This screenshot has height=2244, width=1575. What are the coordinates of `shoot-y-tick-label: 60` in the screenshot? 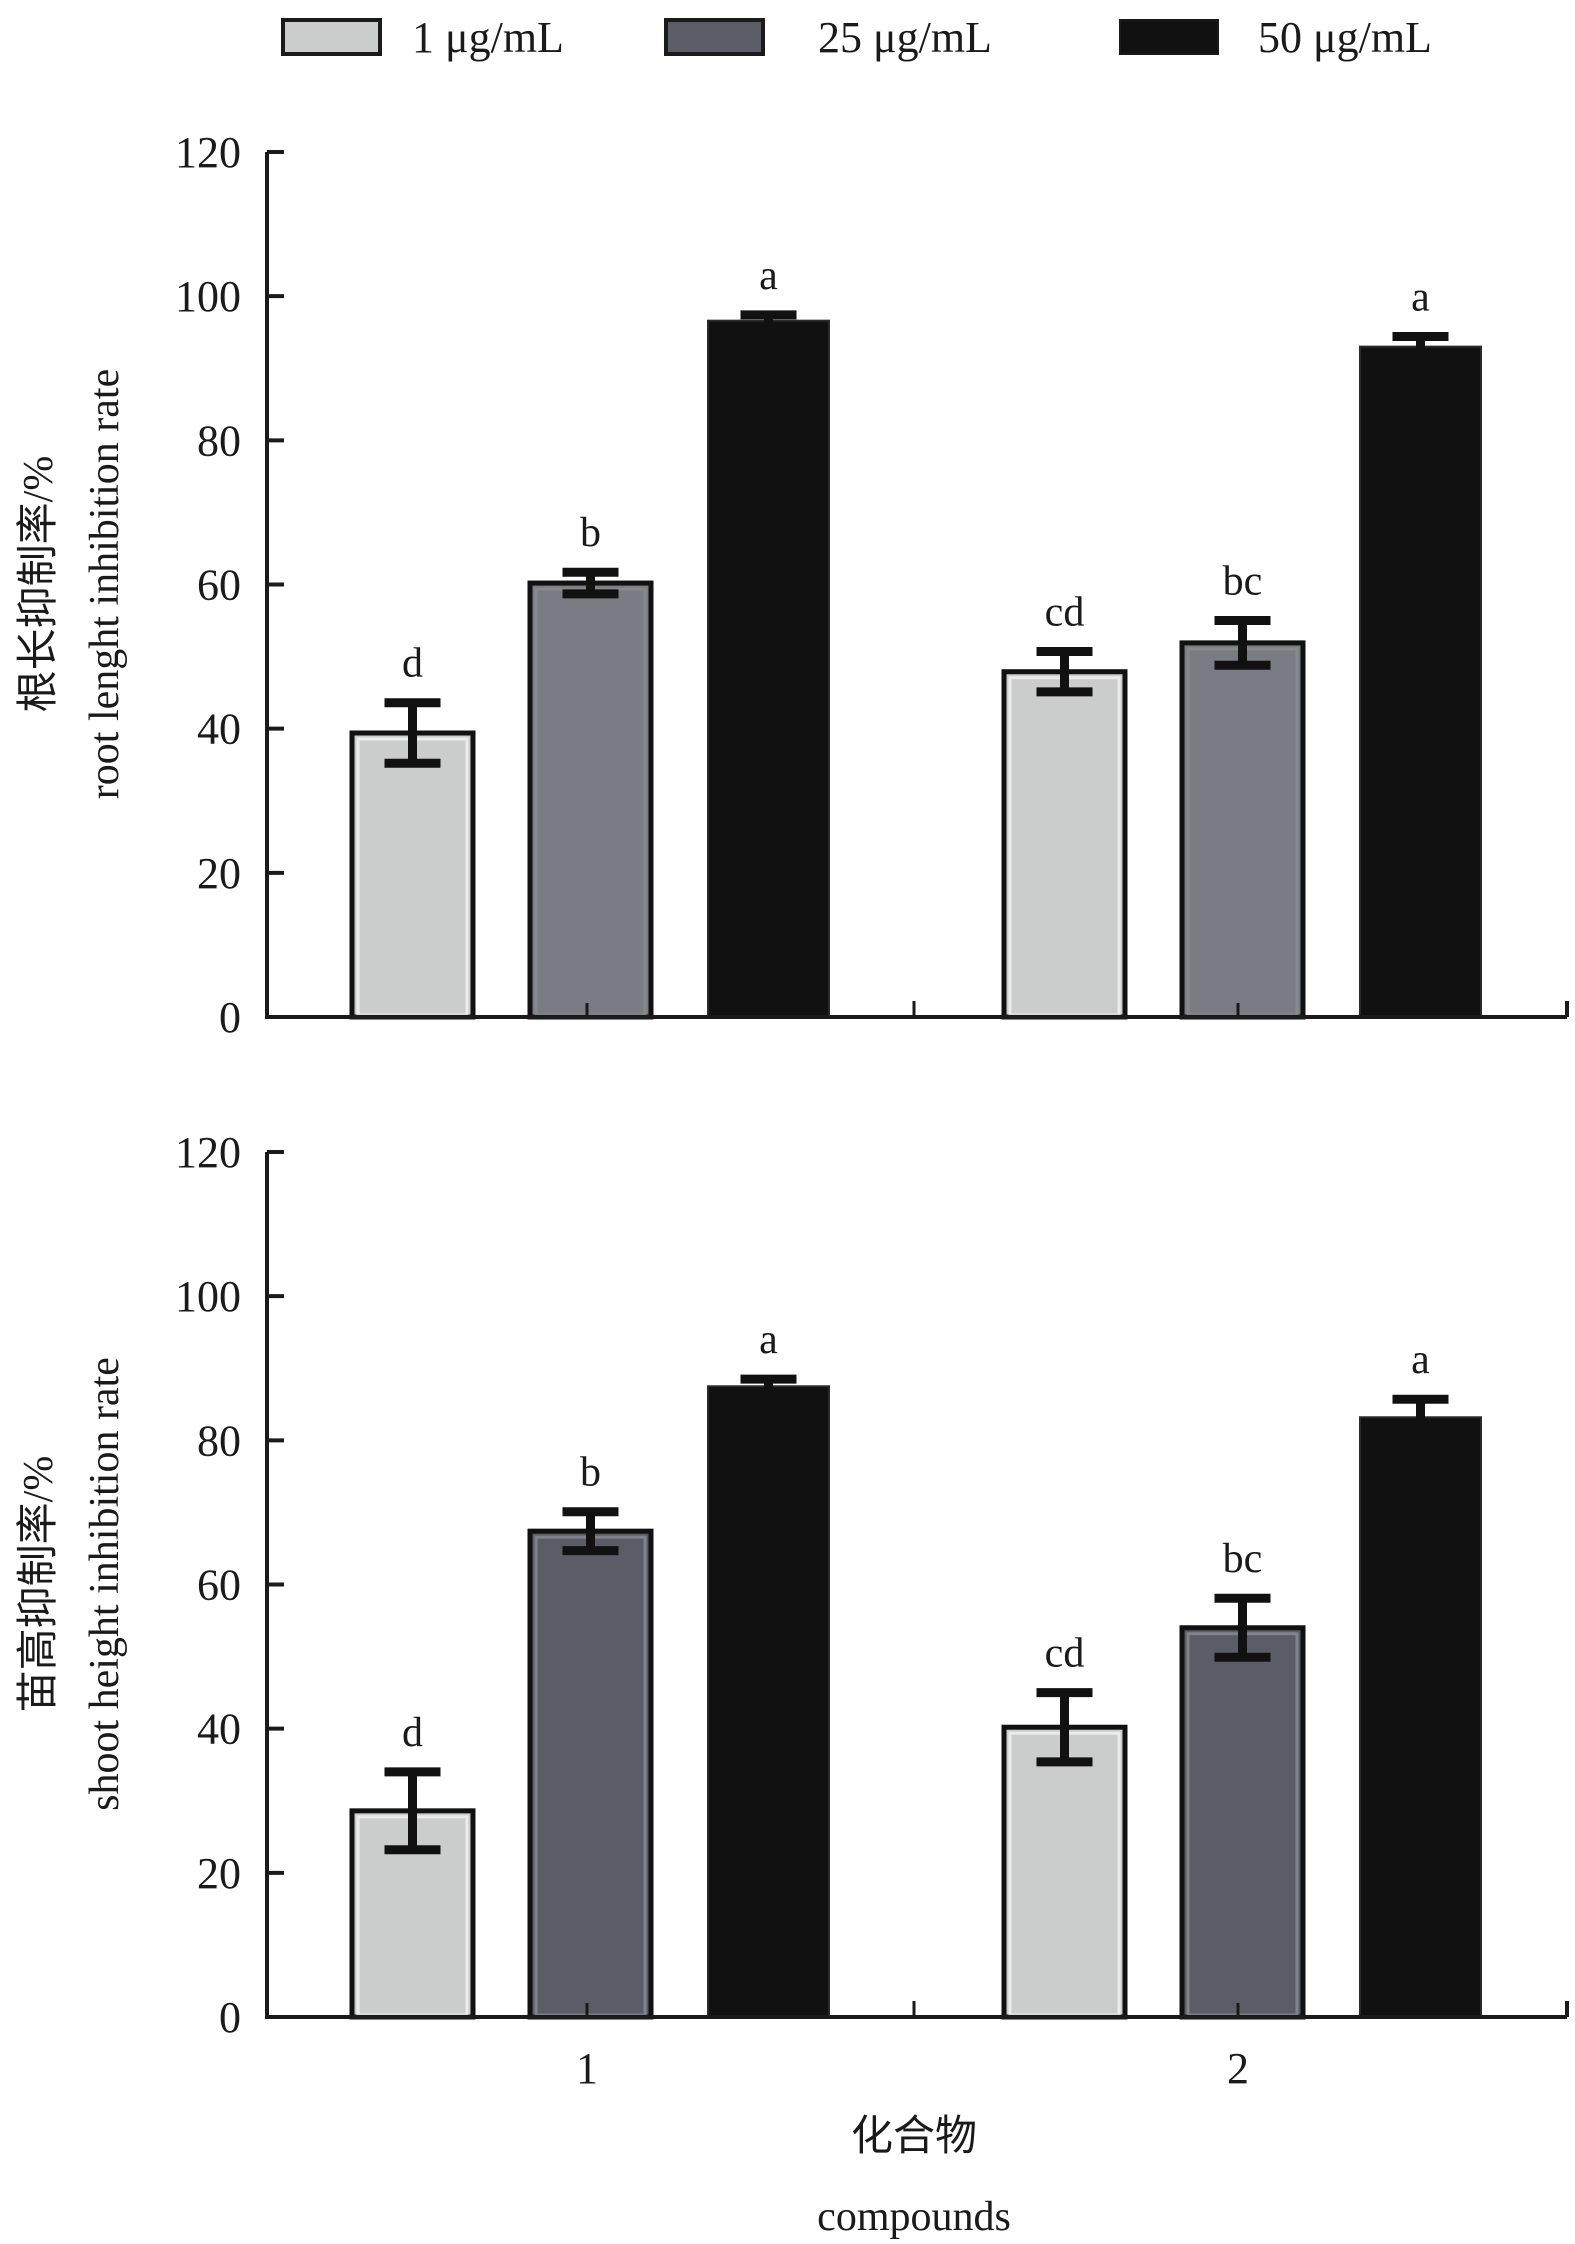 It's located at (219, 1585).